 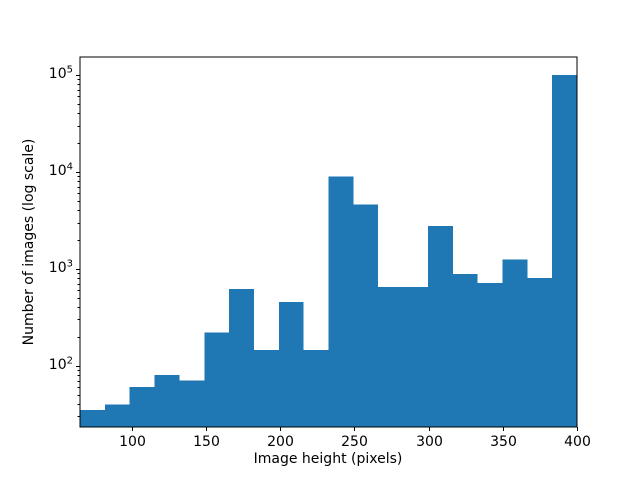 What do you see at coordinates (328, 459) in the screenshot?
I see `x-axis-label: Image height (pixels)` at bounding box center [328, 459].